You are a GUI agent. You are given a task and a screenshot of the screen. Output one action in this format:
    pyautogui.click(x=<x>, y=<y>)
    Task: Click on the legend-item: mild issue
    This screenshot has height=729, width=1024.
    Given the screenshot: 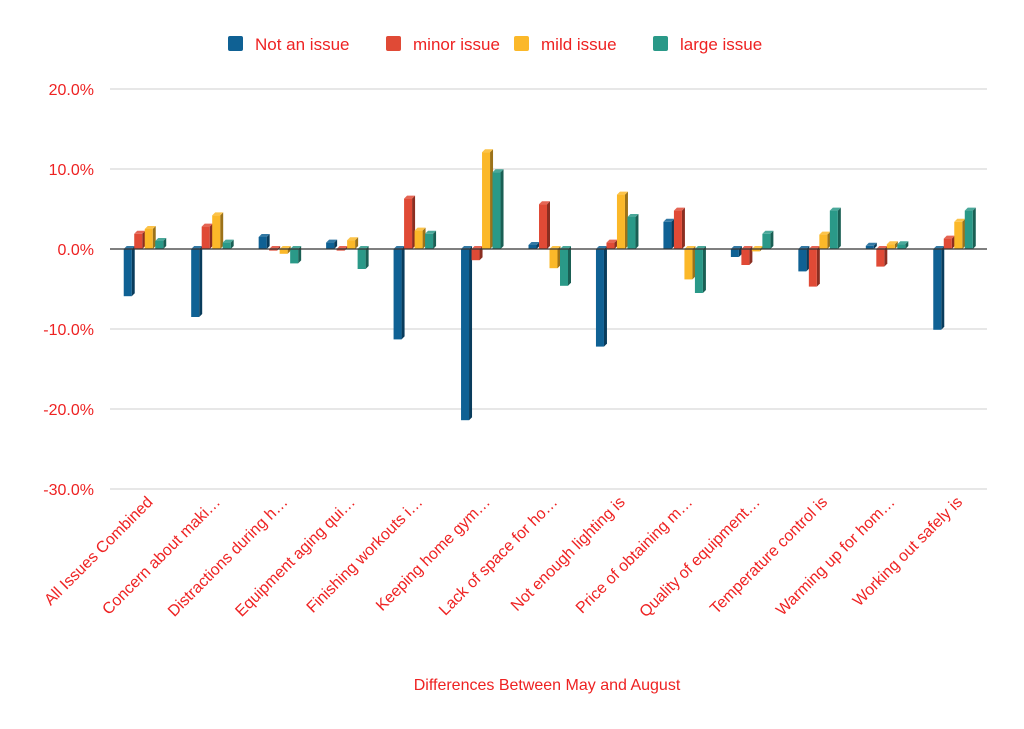 What is the action you would take?
    pyautogui.click(x=565, y=44)
    